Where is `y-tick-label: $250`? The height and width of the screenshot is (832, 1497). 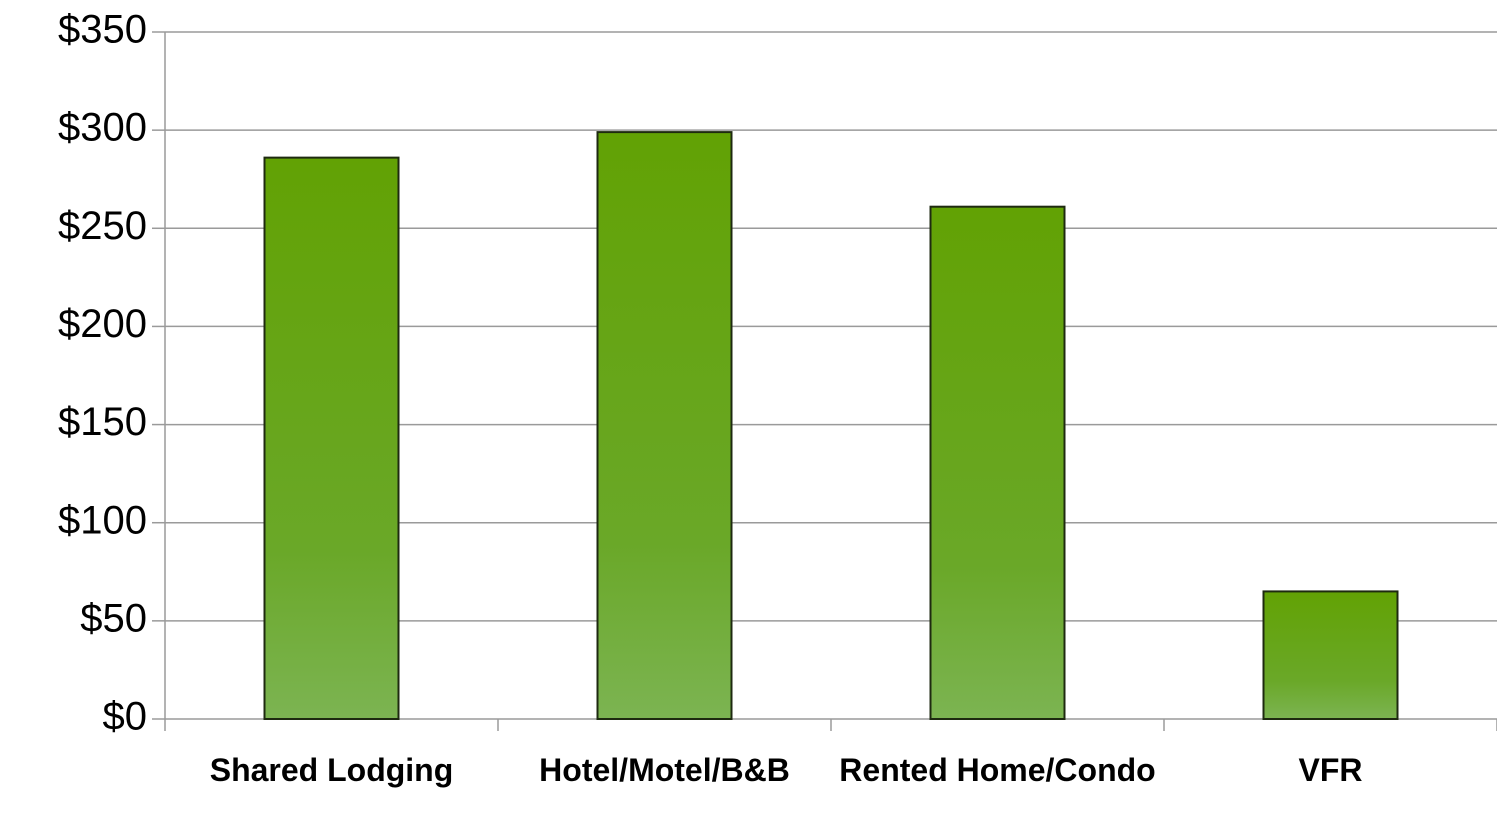
y-tick-label: $250 is located at coordinates (102, 226).